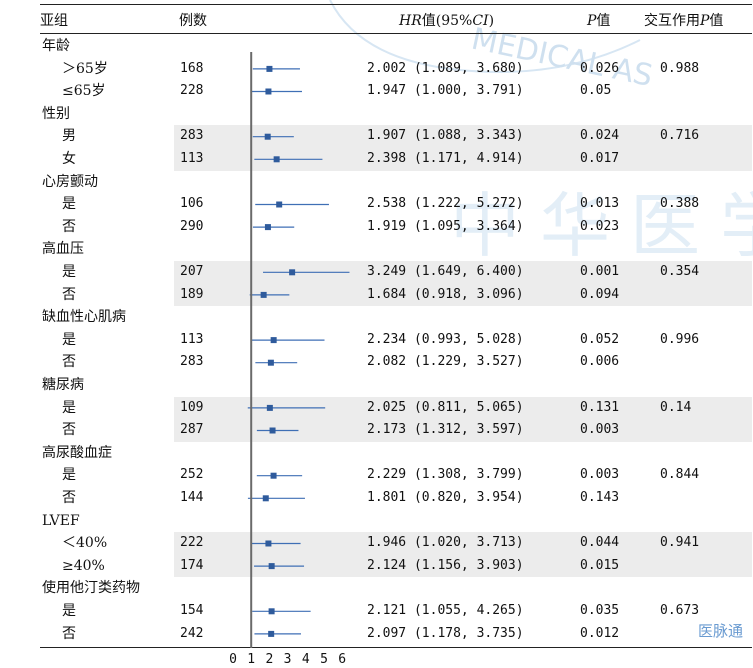 This screenshot has height=668, width=753. I want to click on header-cases: 例数, so click(193, 21).